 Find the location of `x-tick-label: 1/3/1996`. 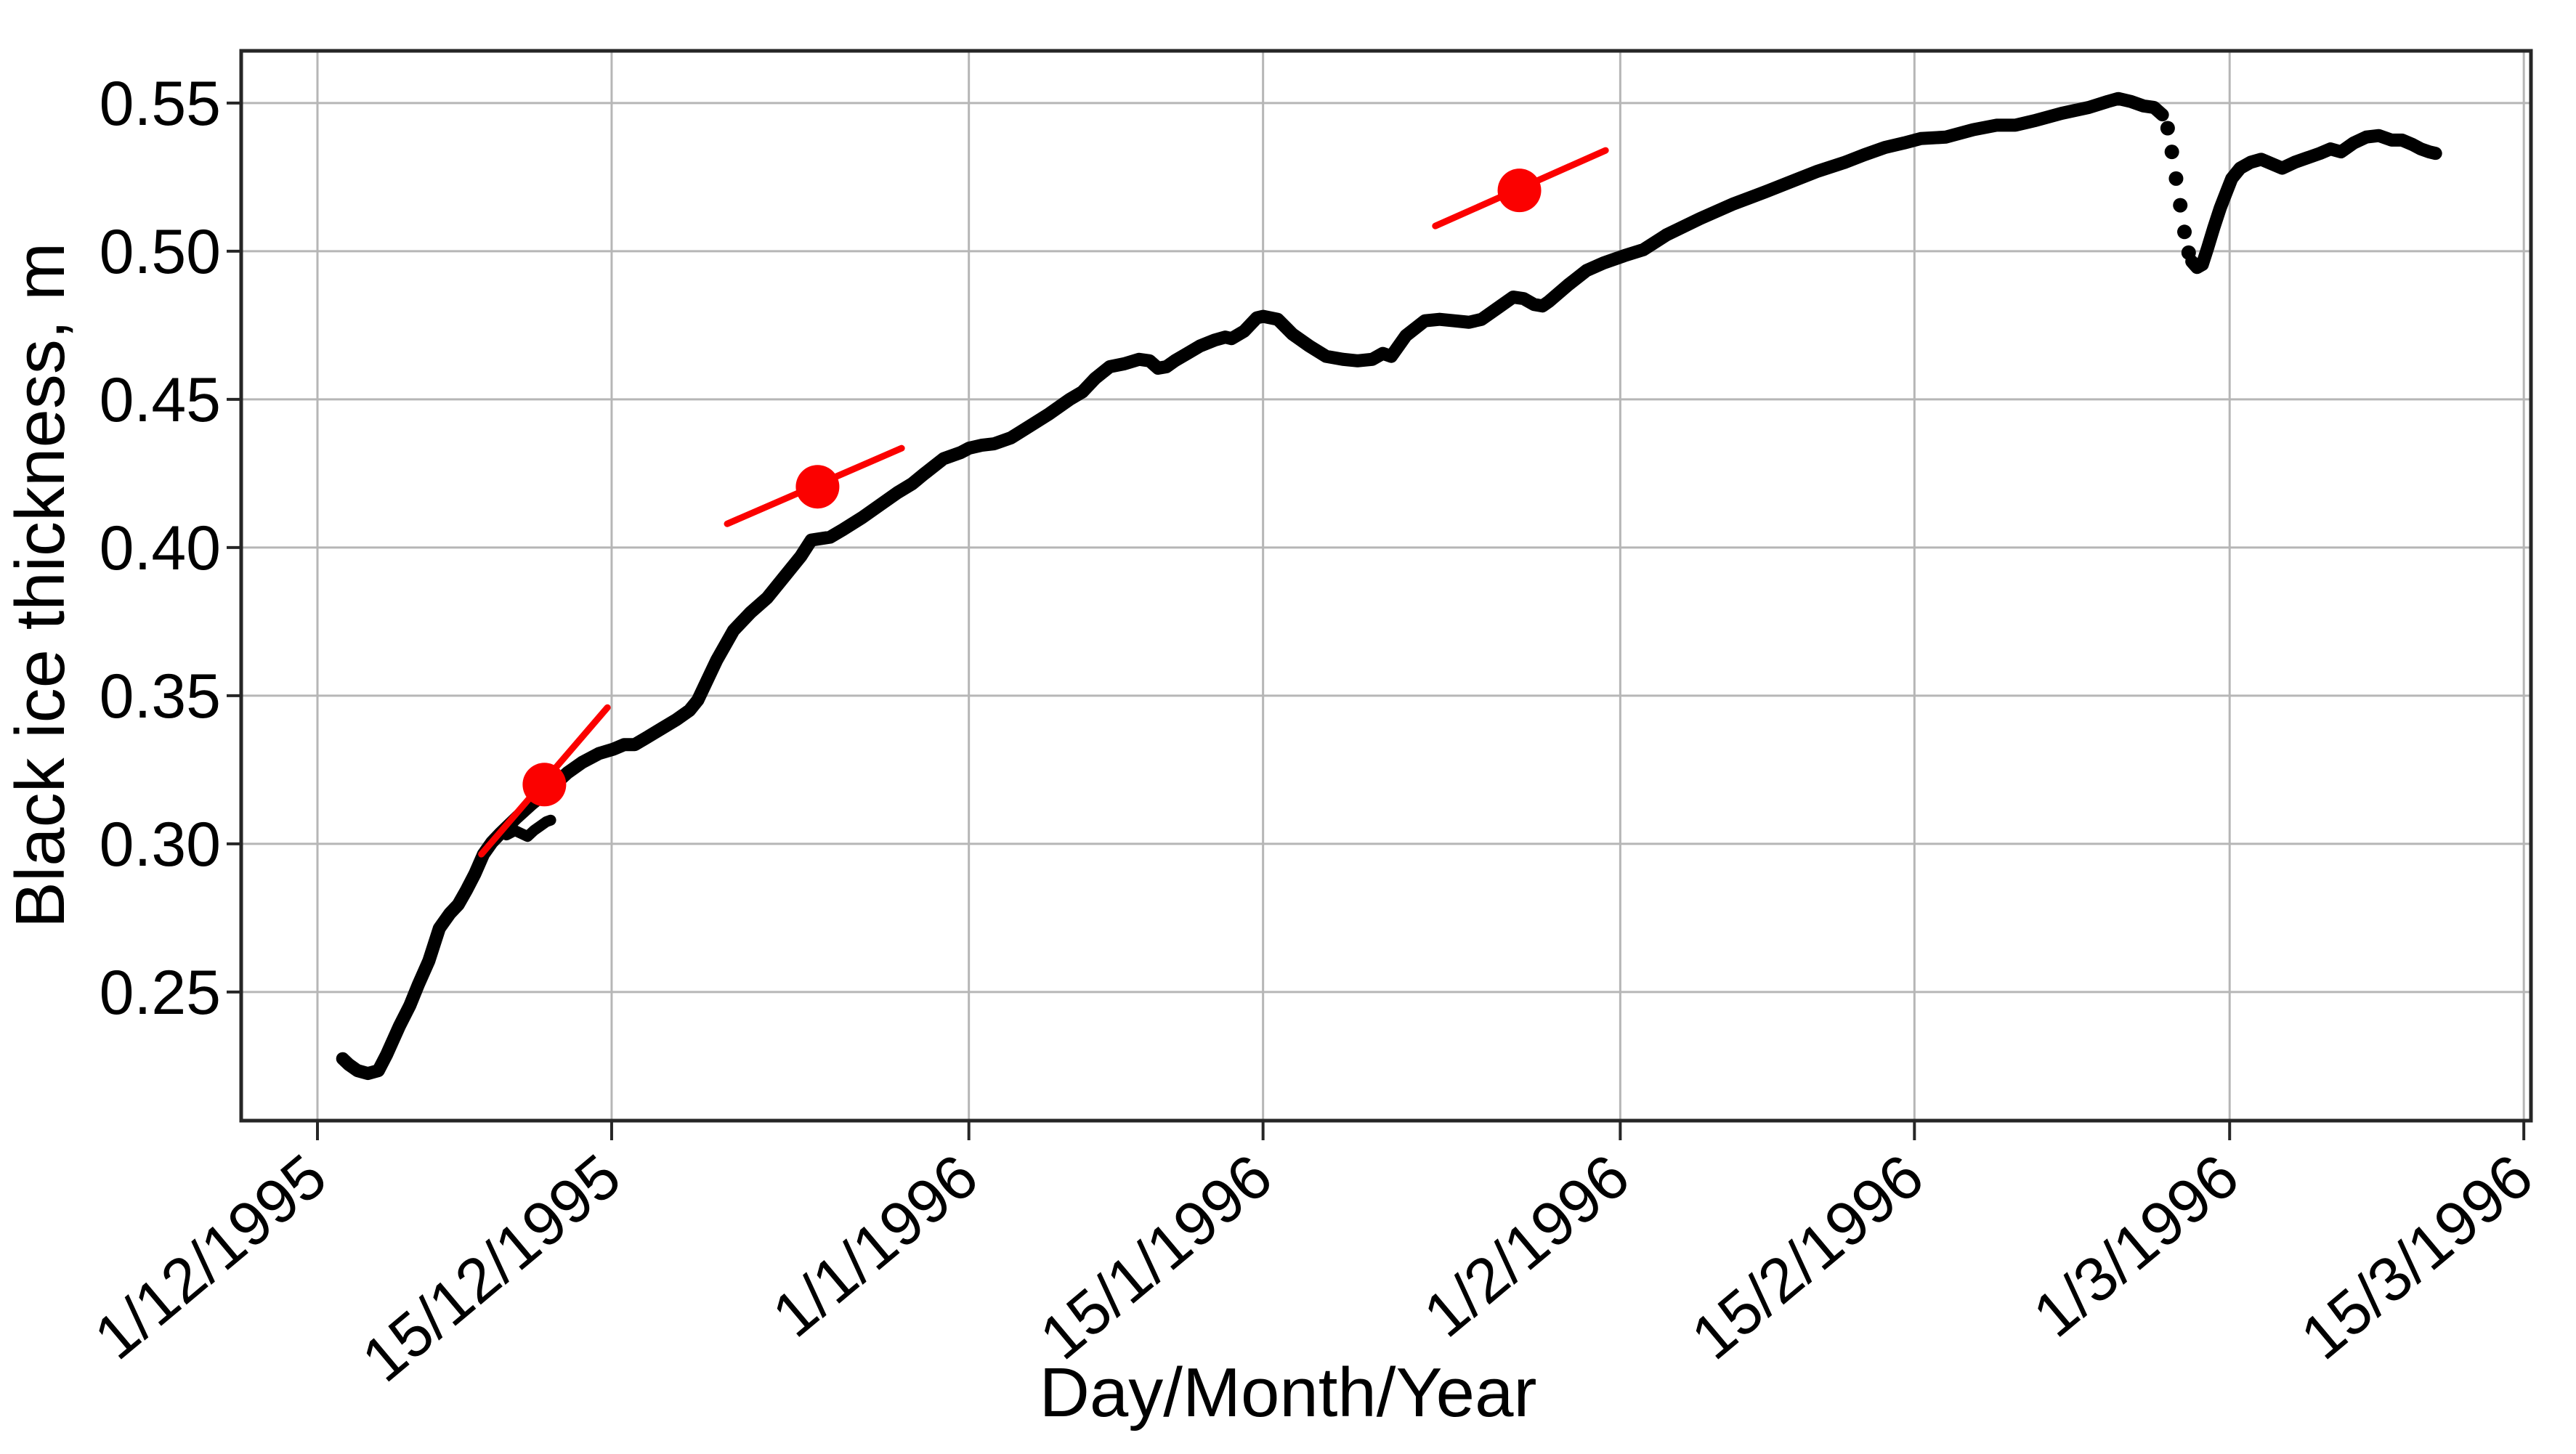

x-tick-label: 1/3/1996 is located at coordinates (2135, 1246).